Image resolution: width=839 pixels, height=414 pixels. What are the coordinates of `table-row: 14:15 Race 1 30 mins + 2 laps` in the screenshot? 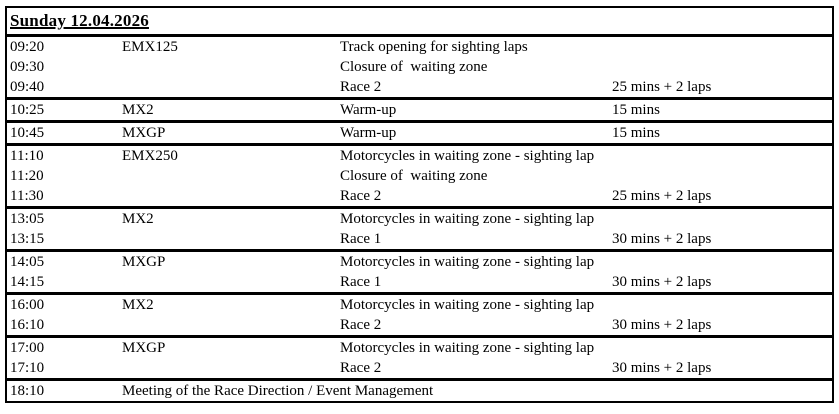 It's located at (419, 282).